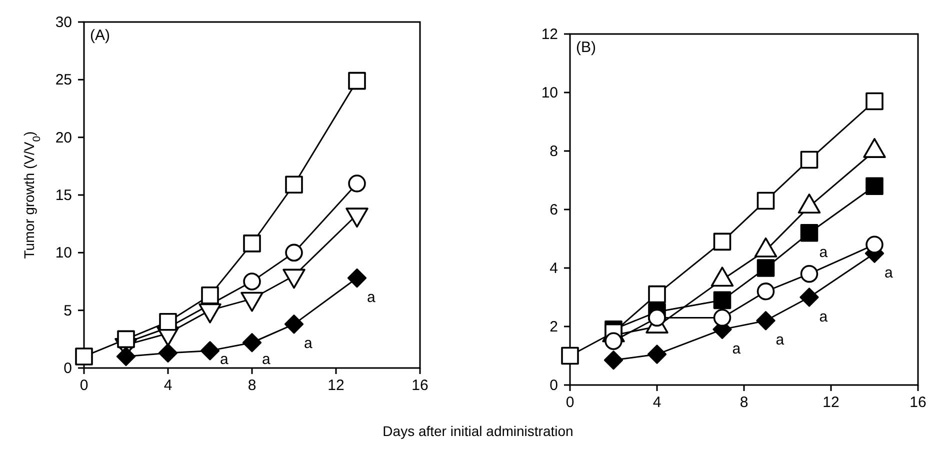  I want to click on y-tick-label: 12, so click(549, 34).